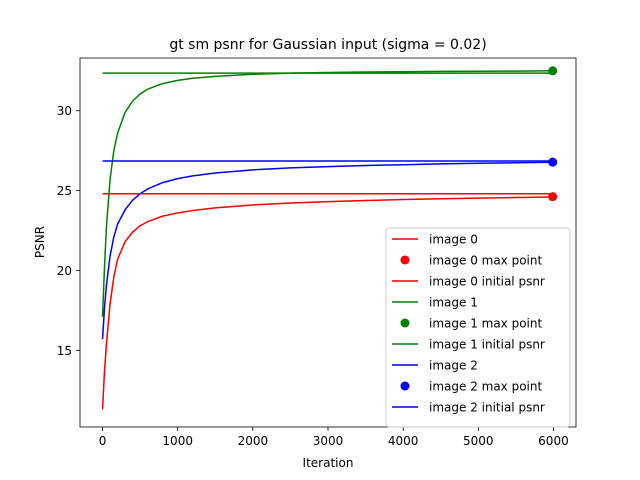 Image resolution: width=640 pixels, height=480 pixels. Describe the element at coordinates (253, 441) in the screenshot. I see `x-tick-label: 2000` at that location.